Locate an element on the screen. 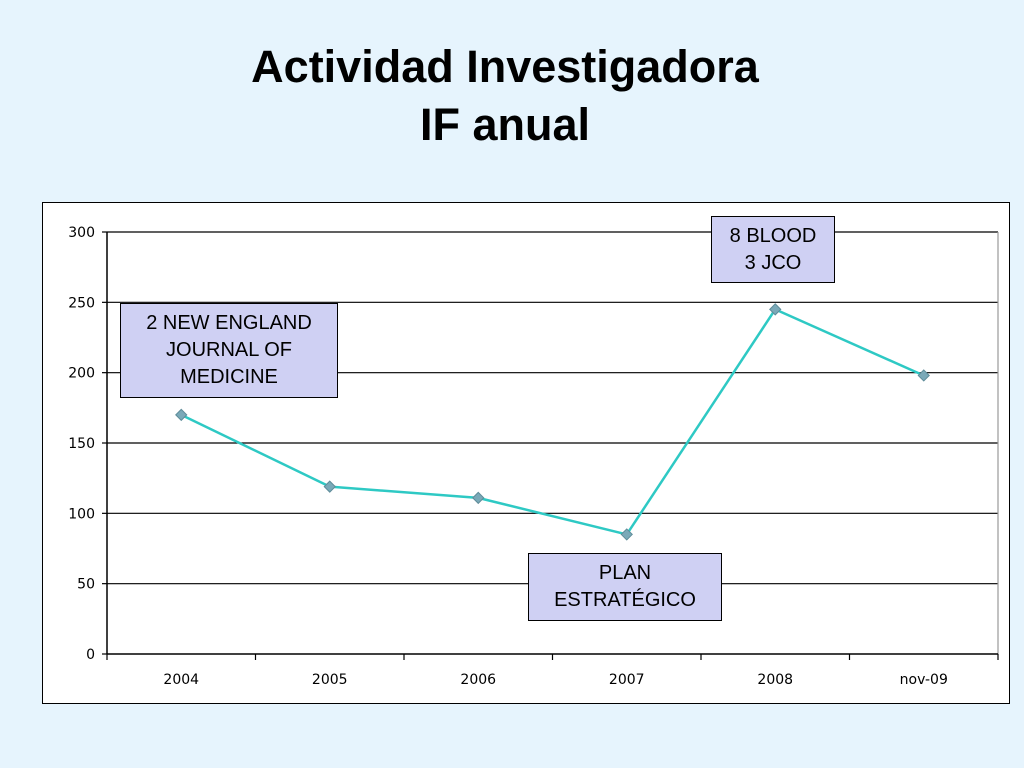 This screenshot has height=768, width=1024. x-tick-label-2007: 2007 is located at coordinates (627, 680).